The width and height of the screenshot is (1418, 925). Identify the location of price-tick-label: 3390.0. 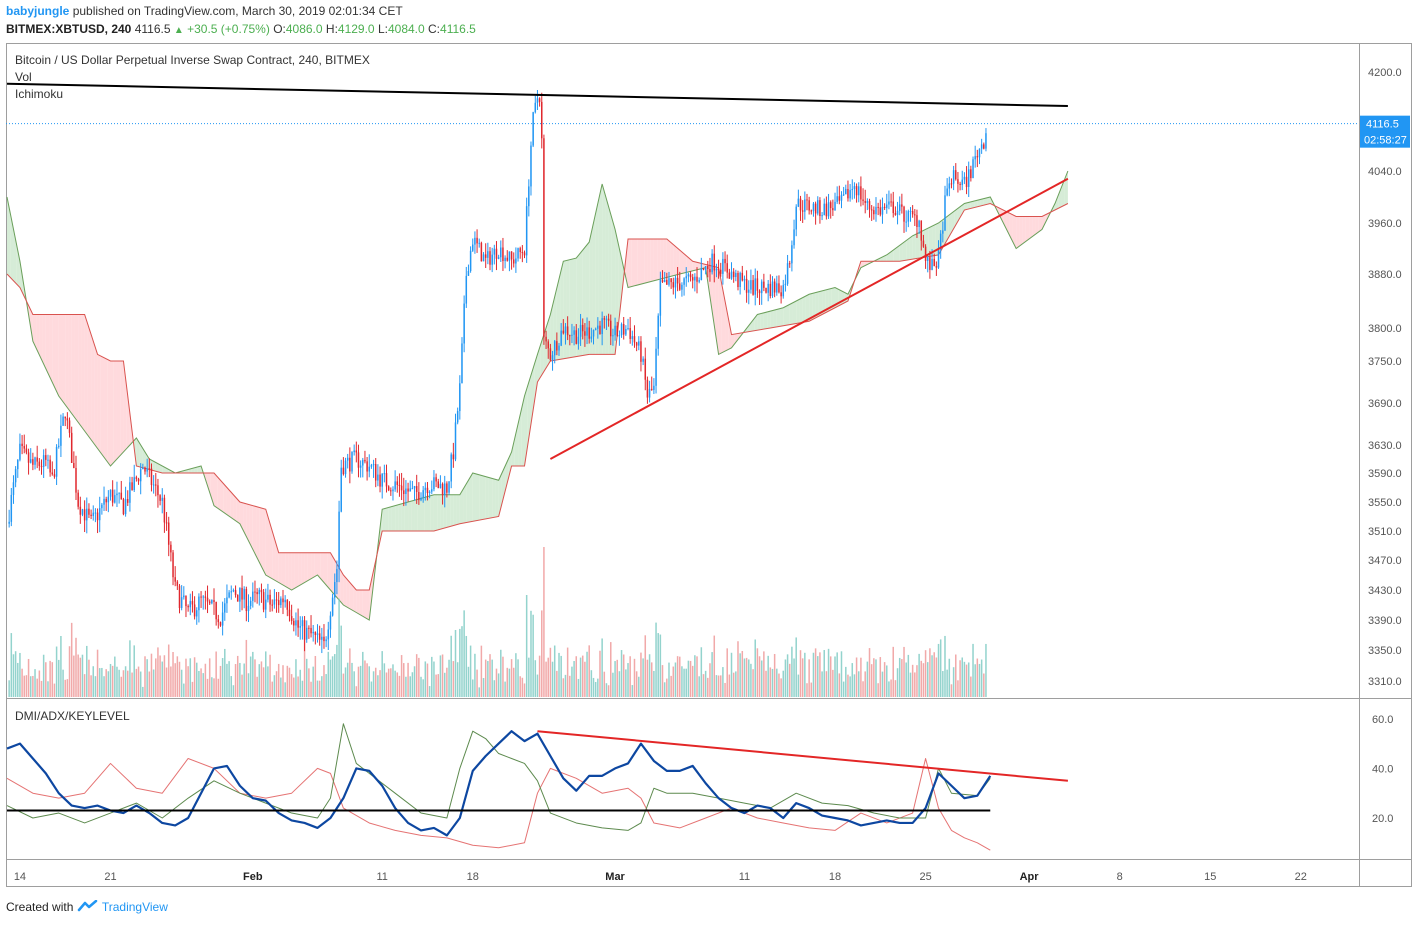
(1385, 621).